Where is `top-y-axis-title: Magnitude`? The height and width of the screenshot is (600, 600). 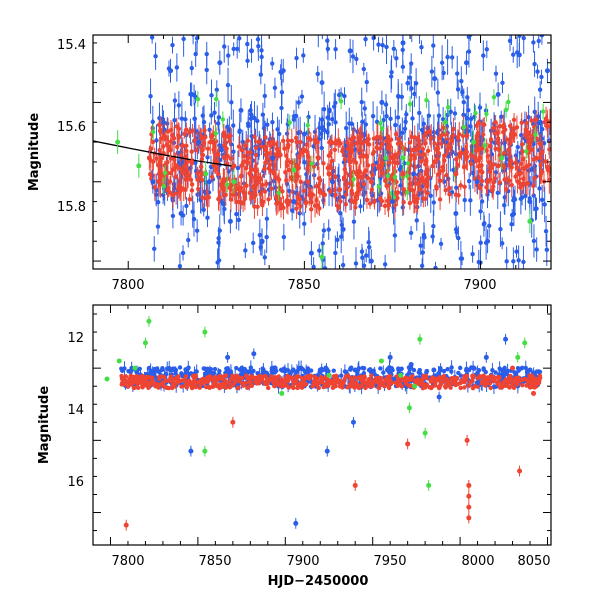
top-y-axis-title: Magnitude is located at coordinates (34, 152).